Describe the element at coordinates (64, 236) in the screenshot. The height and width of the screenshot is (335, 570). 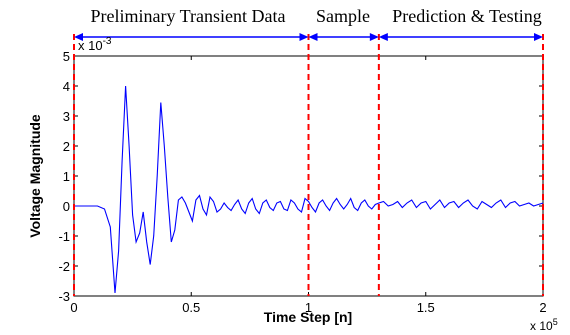
I see `y-tick-label: -1` at that location.